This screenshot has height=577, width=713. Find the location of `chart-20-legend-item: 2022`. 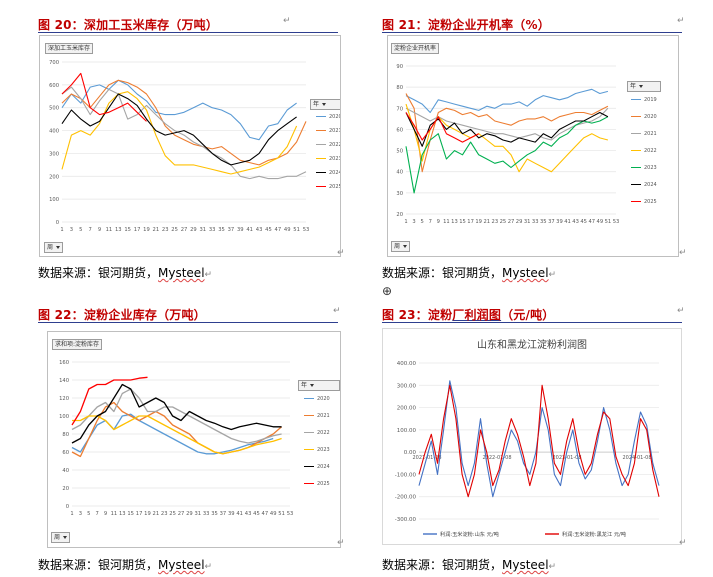

chart-20-legend-item: 2022 is located at coordinates (328, 145).